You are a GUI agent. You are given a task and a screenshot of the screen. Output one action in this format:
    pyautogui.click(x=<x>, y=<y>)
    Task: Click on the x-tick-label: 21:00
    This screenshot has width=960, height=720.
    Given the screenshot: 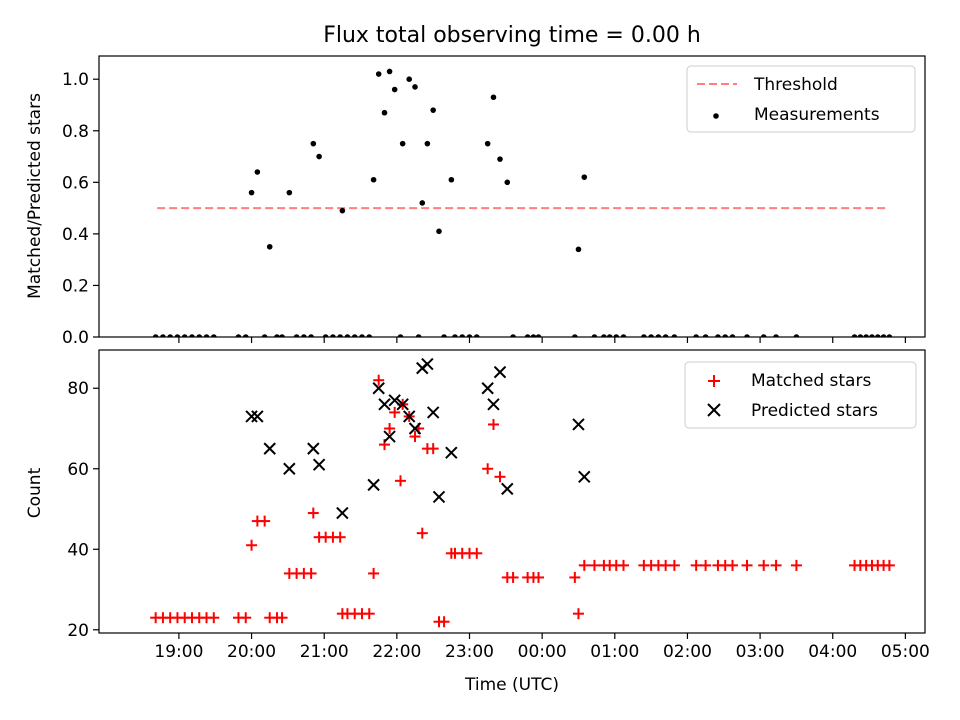 What is the action you would take?
    pyautogui.click(x=324, y=652)
    